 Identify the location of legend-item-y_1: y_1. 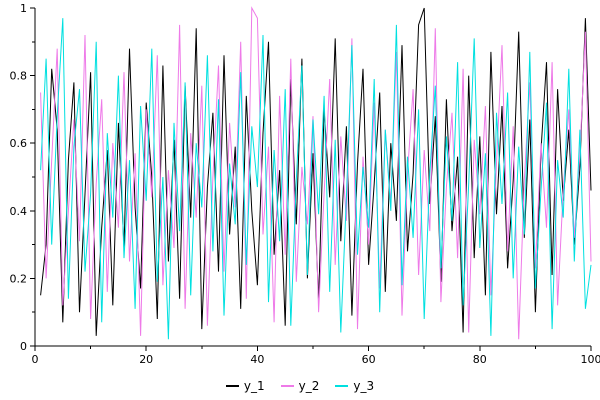
(245, 386).